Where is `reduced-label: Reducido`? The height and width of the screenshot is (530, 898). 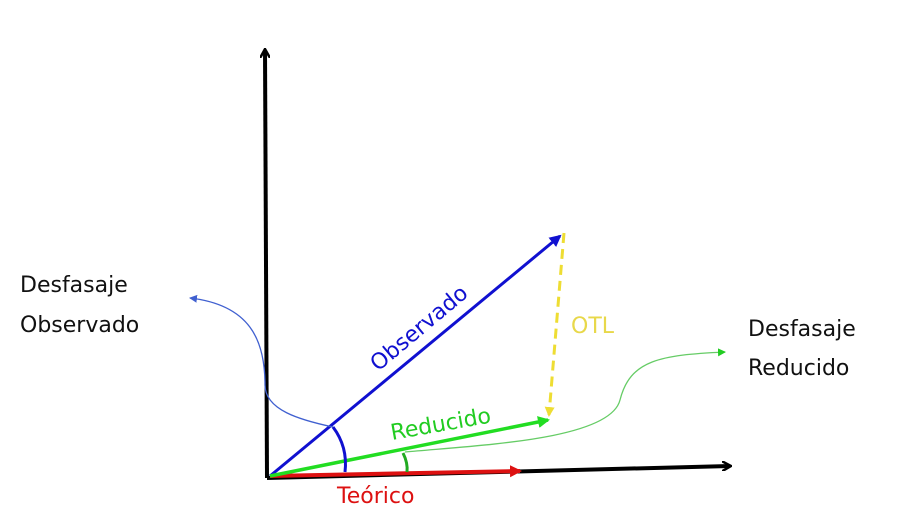
reduced-label: Reducido is located at coordinates (441, 425).